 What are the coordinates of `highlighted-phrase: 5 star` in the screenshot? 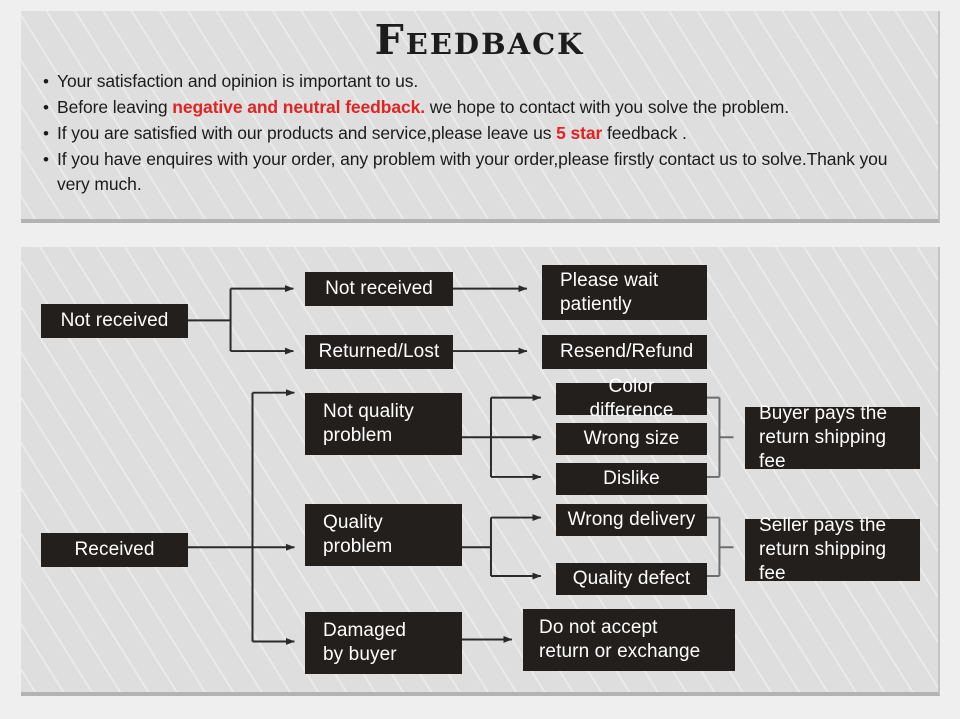 It's located at (579, 133).